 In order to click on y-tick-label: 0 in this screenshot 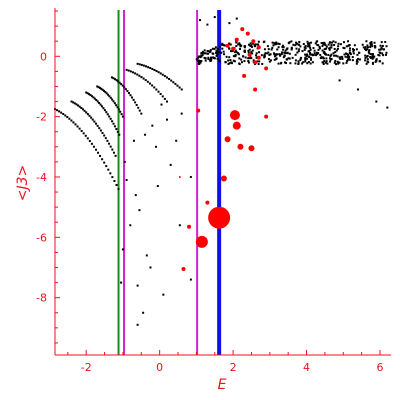, I will do `click(43, 56)`.